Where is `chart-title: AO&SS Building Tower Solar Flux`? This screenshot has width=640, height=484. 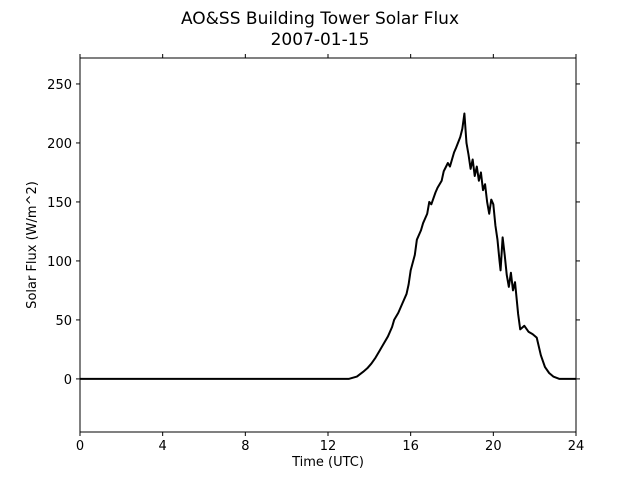 chart-title: AO&SS Building Tower Solar Flux is located at coordinates (320, 19).